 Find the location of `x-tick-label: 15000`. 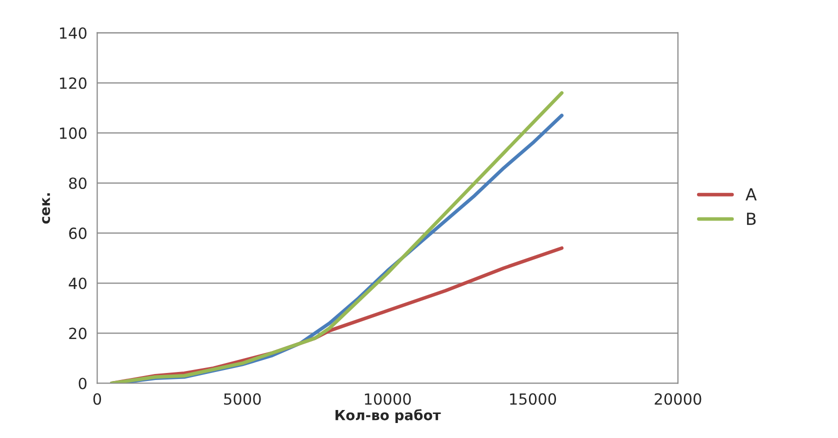

x-tick-label: 15000 is located at coordinates (533, 399).